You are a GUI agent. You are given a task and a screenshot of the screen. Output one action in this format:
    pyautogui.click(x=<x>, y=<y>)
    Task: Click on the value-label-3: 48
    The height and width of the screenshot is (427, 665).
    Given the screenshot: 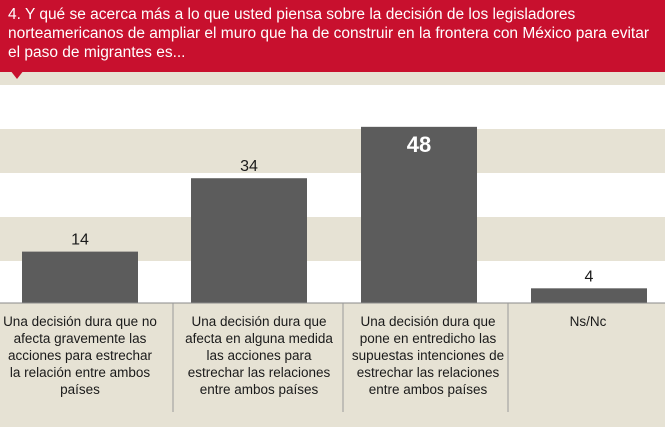 What is the action you would take?
    pyautogui.click(x=419, y=144)
    